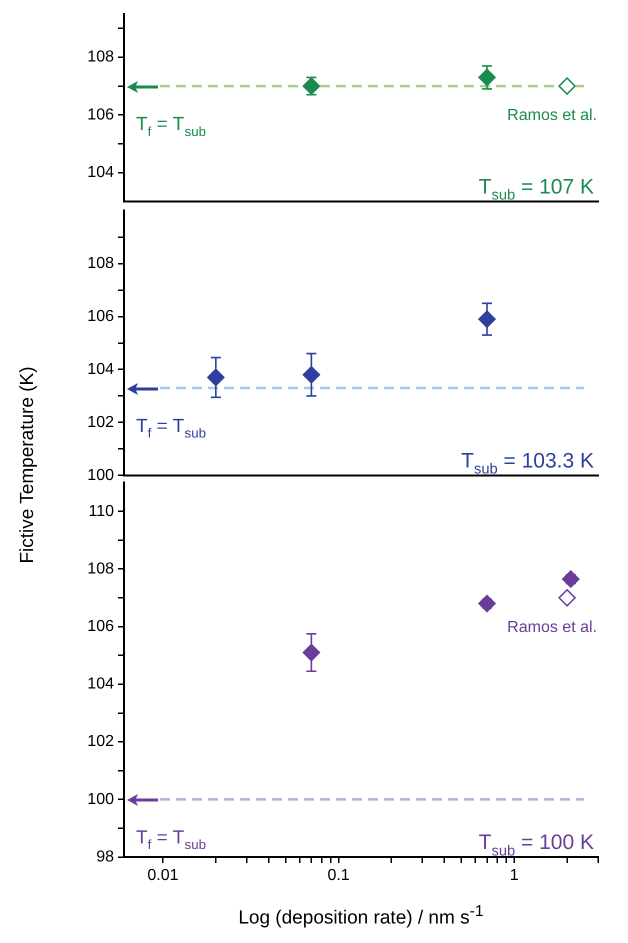  I want to click on y-tick-label: 110, so click(101, 511).